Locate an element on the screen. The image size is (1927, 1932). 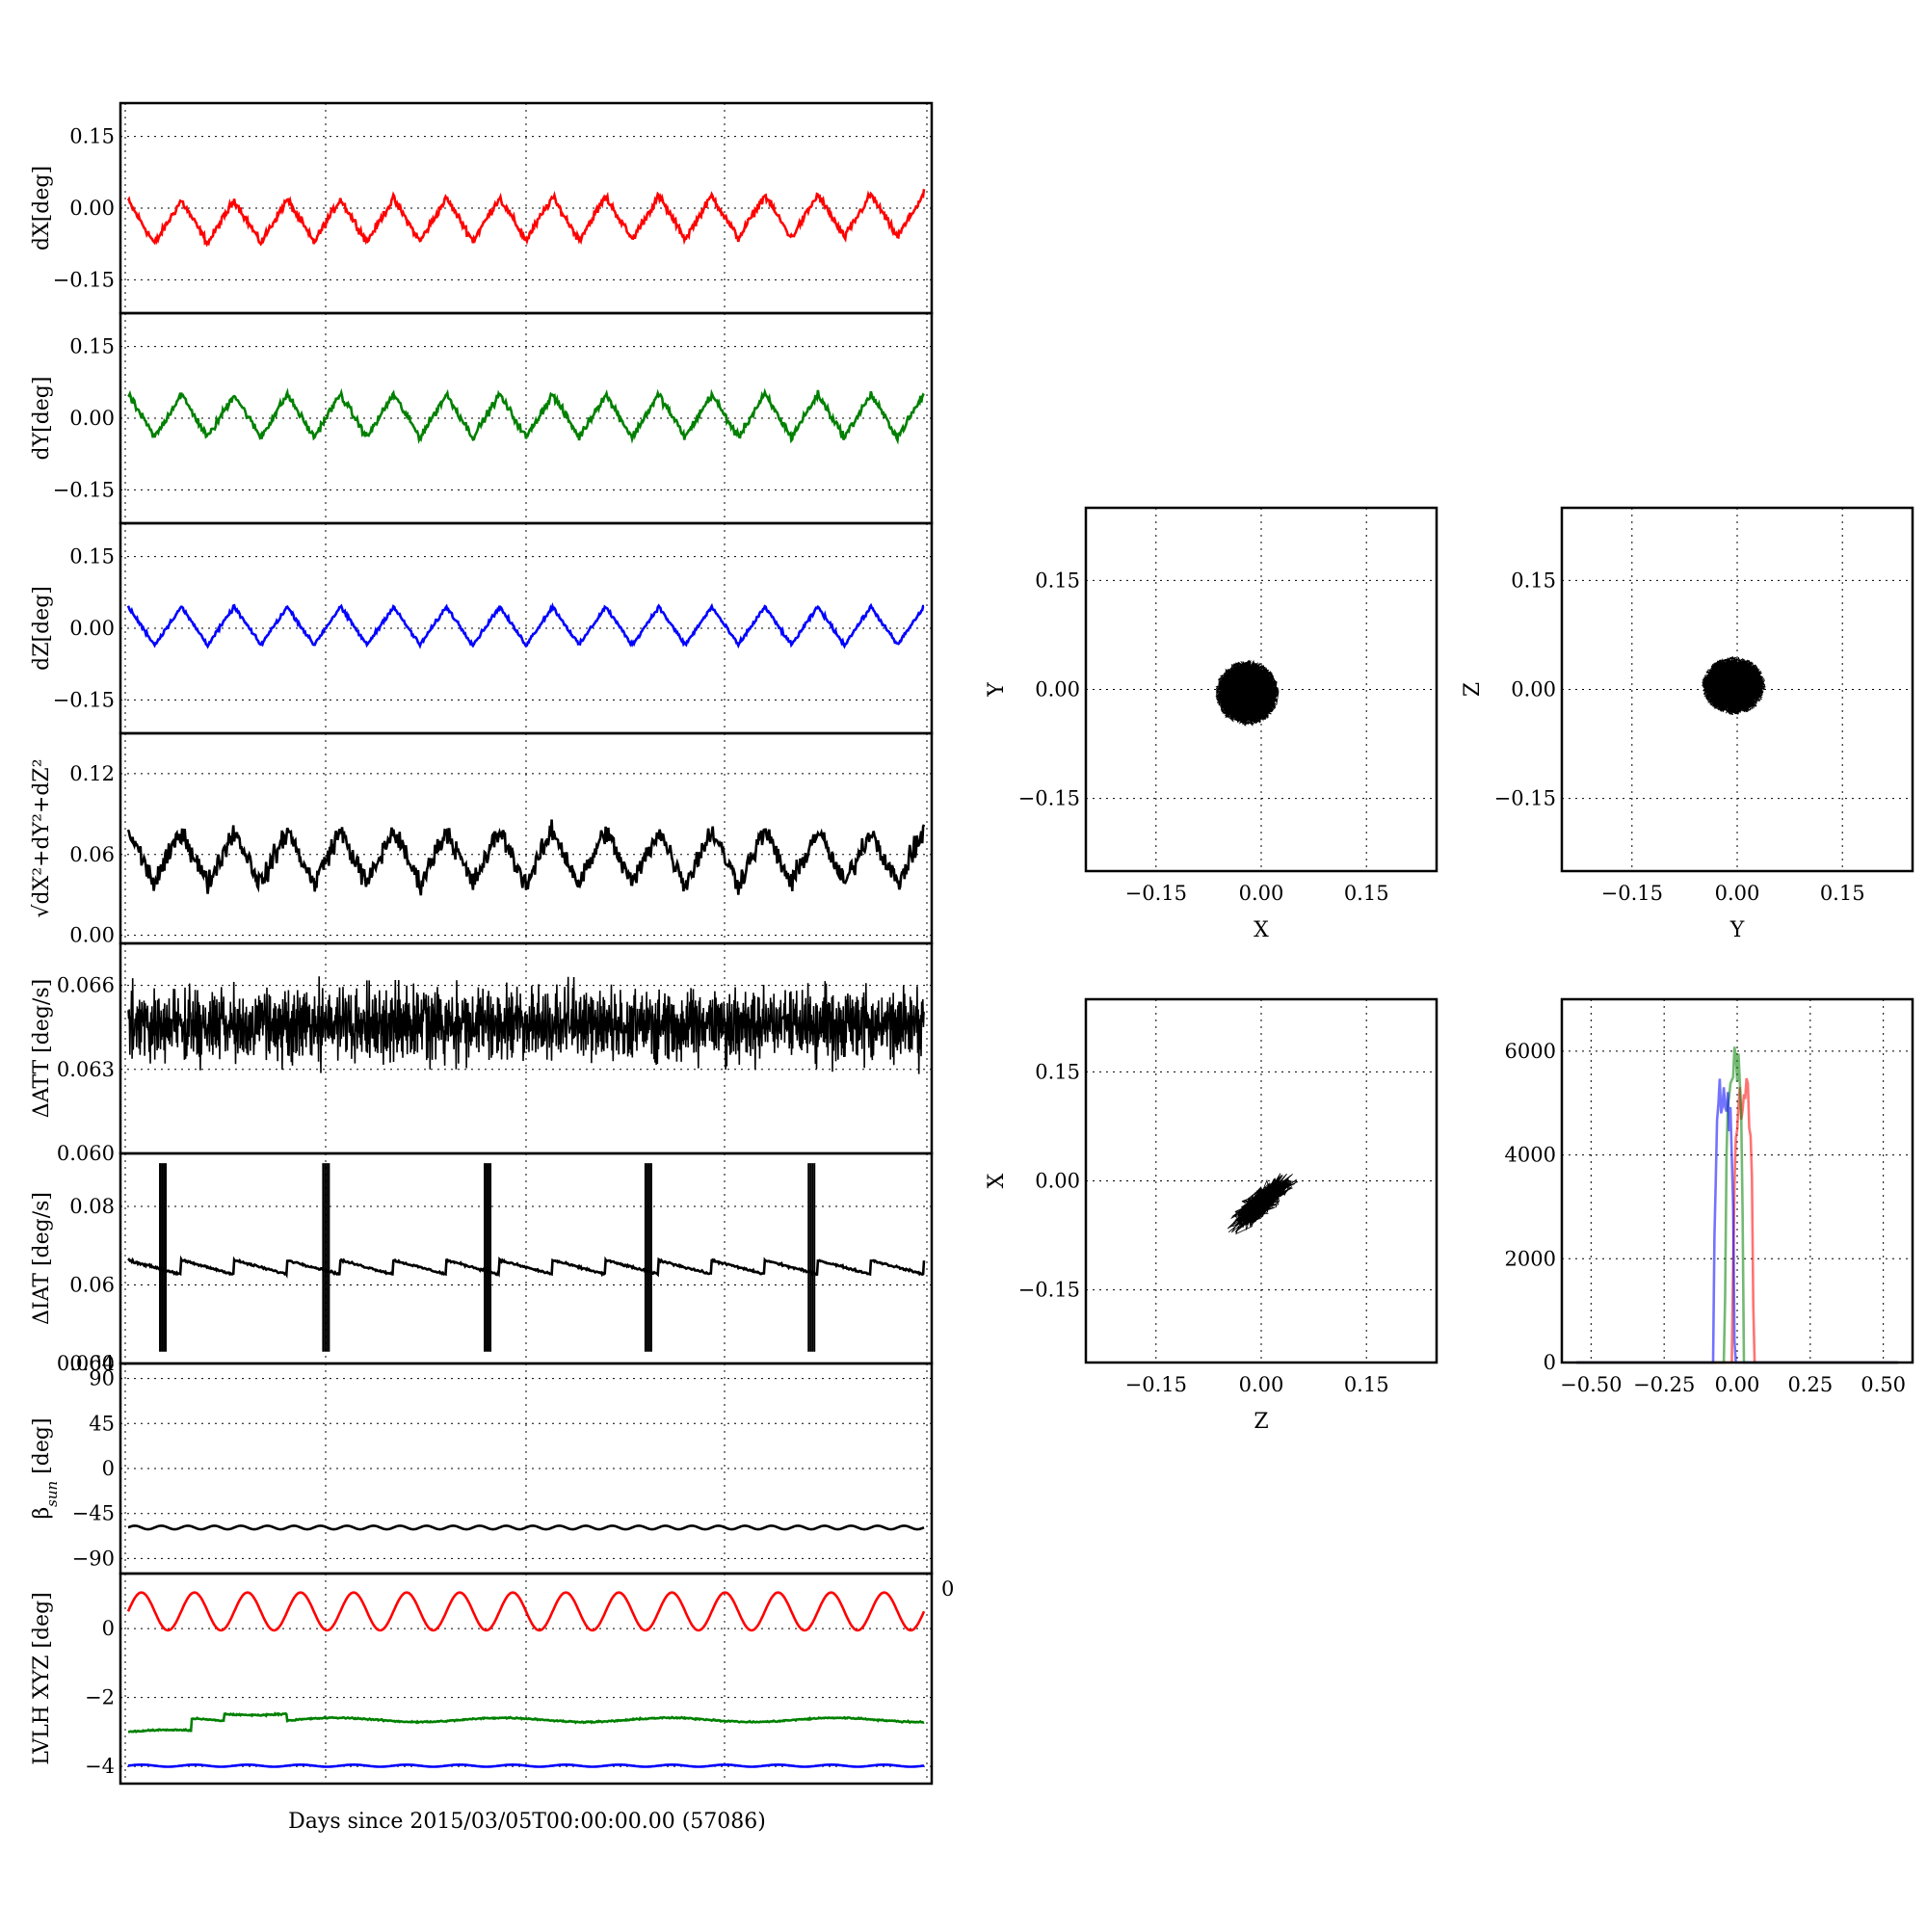
histogram-x is located at coordinates (1737, 1220).